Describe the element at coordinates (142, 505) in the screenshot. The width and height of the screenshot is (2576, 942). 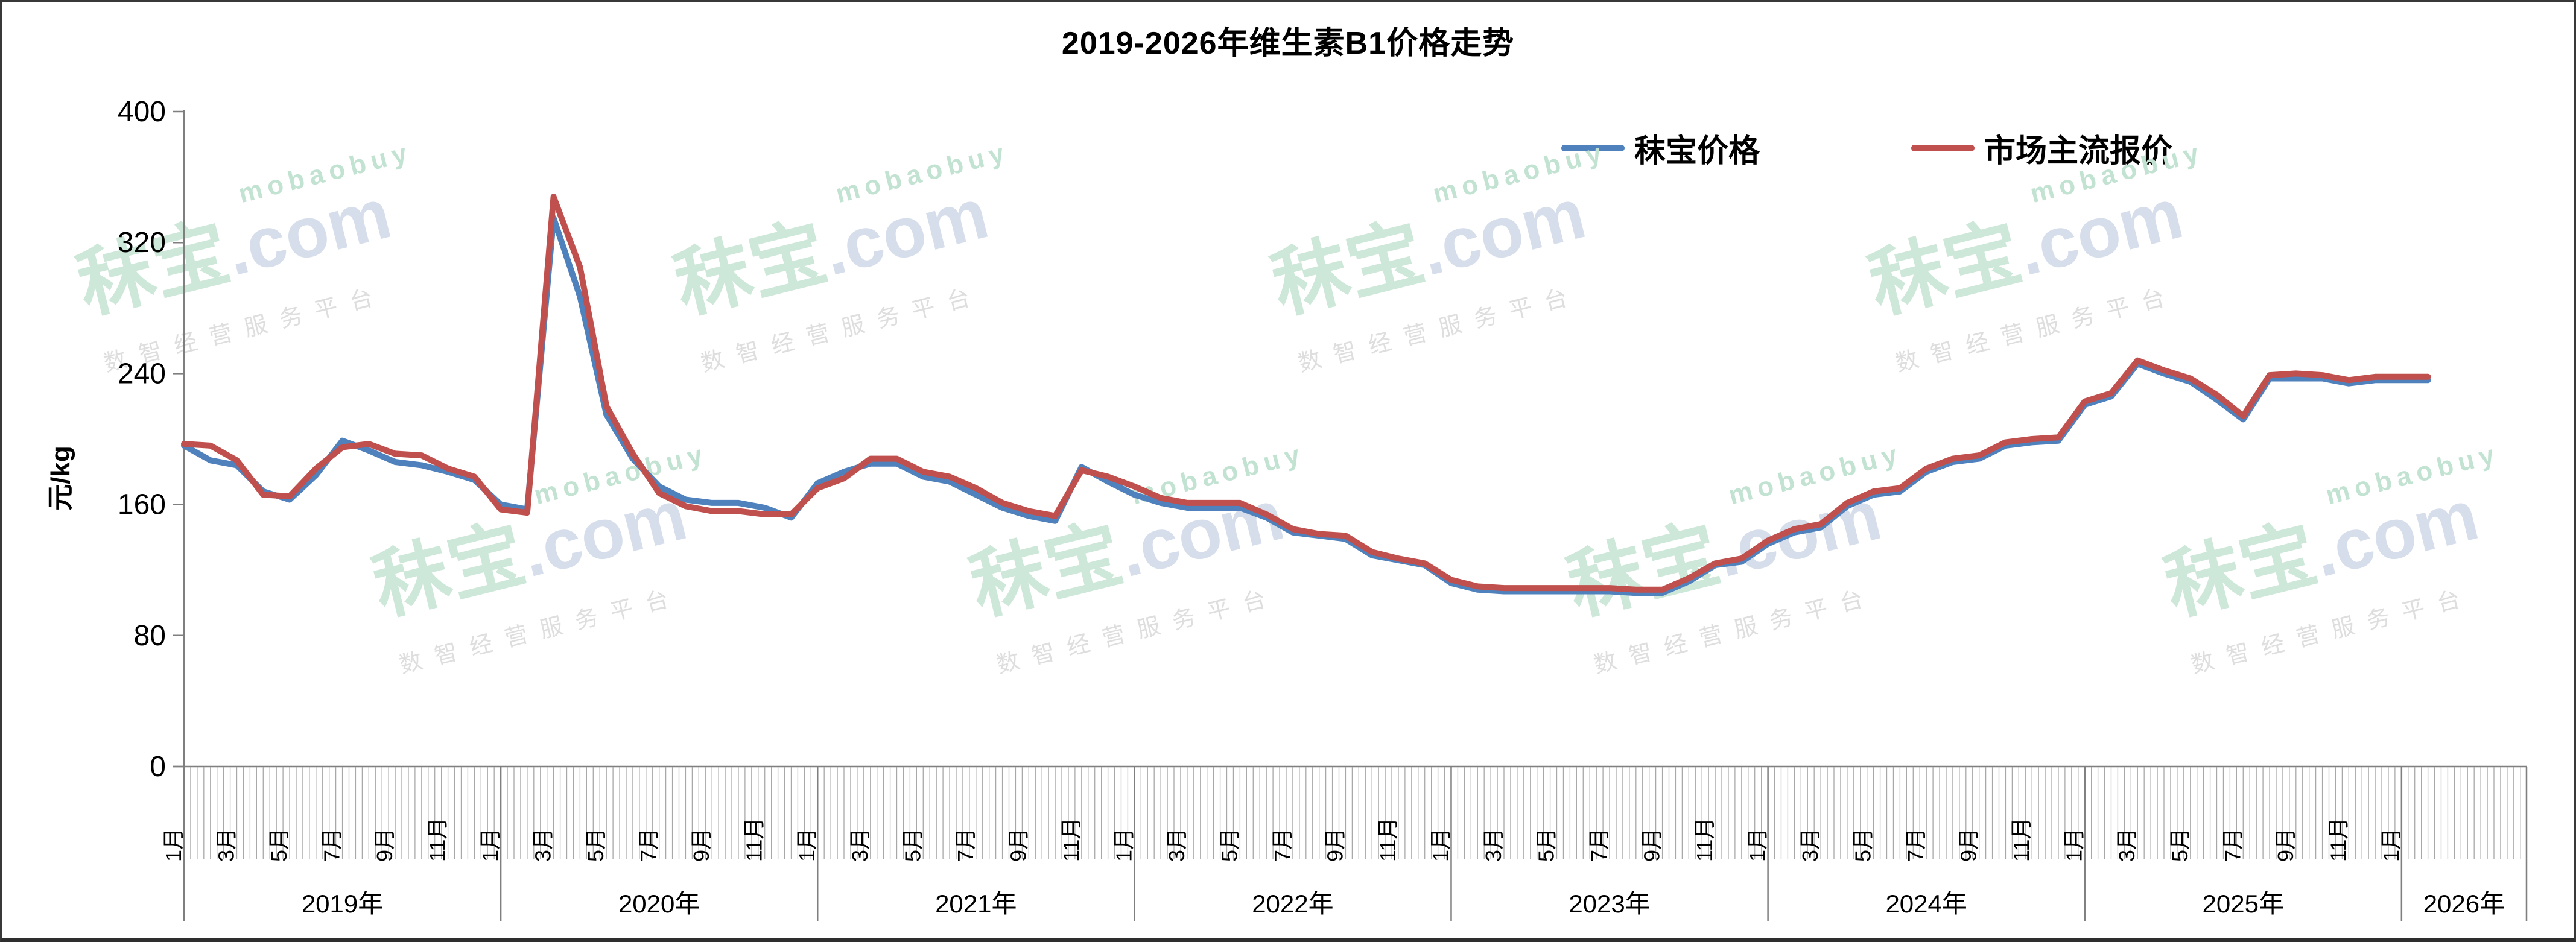
I see `y-axis-tick-label: 160` at that location.